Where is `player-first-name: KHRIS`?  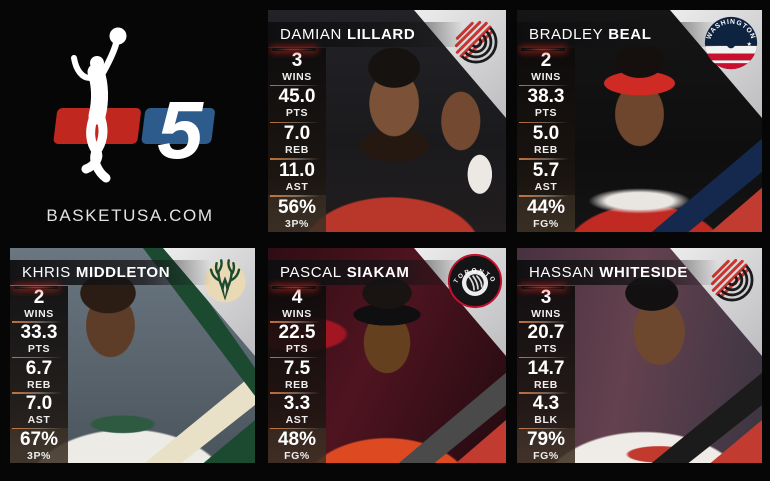 player-first-name: KHRIS is located at coordinates (46, 272).